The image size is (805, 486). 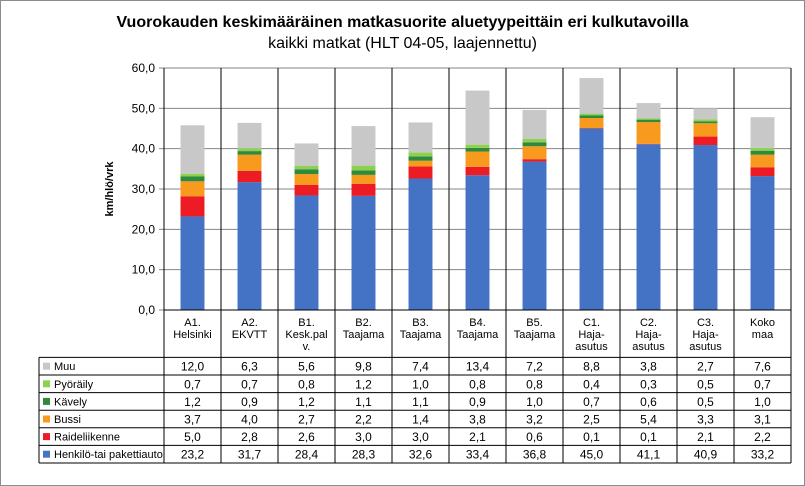 I want to click on data-label: 3,2, so click(x=534, y=420).